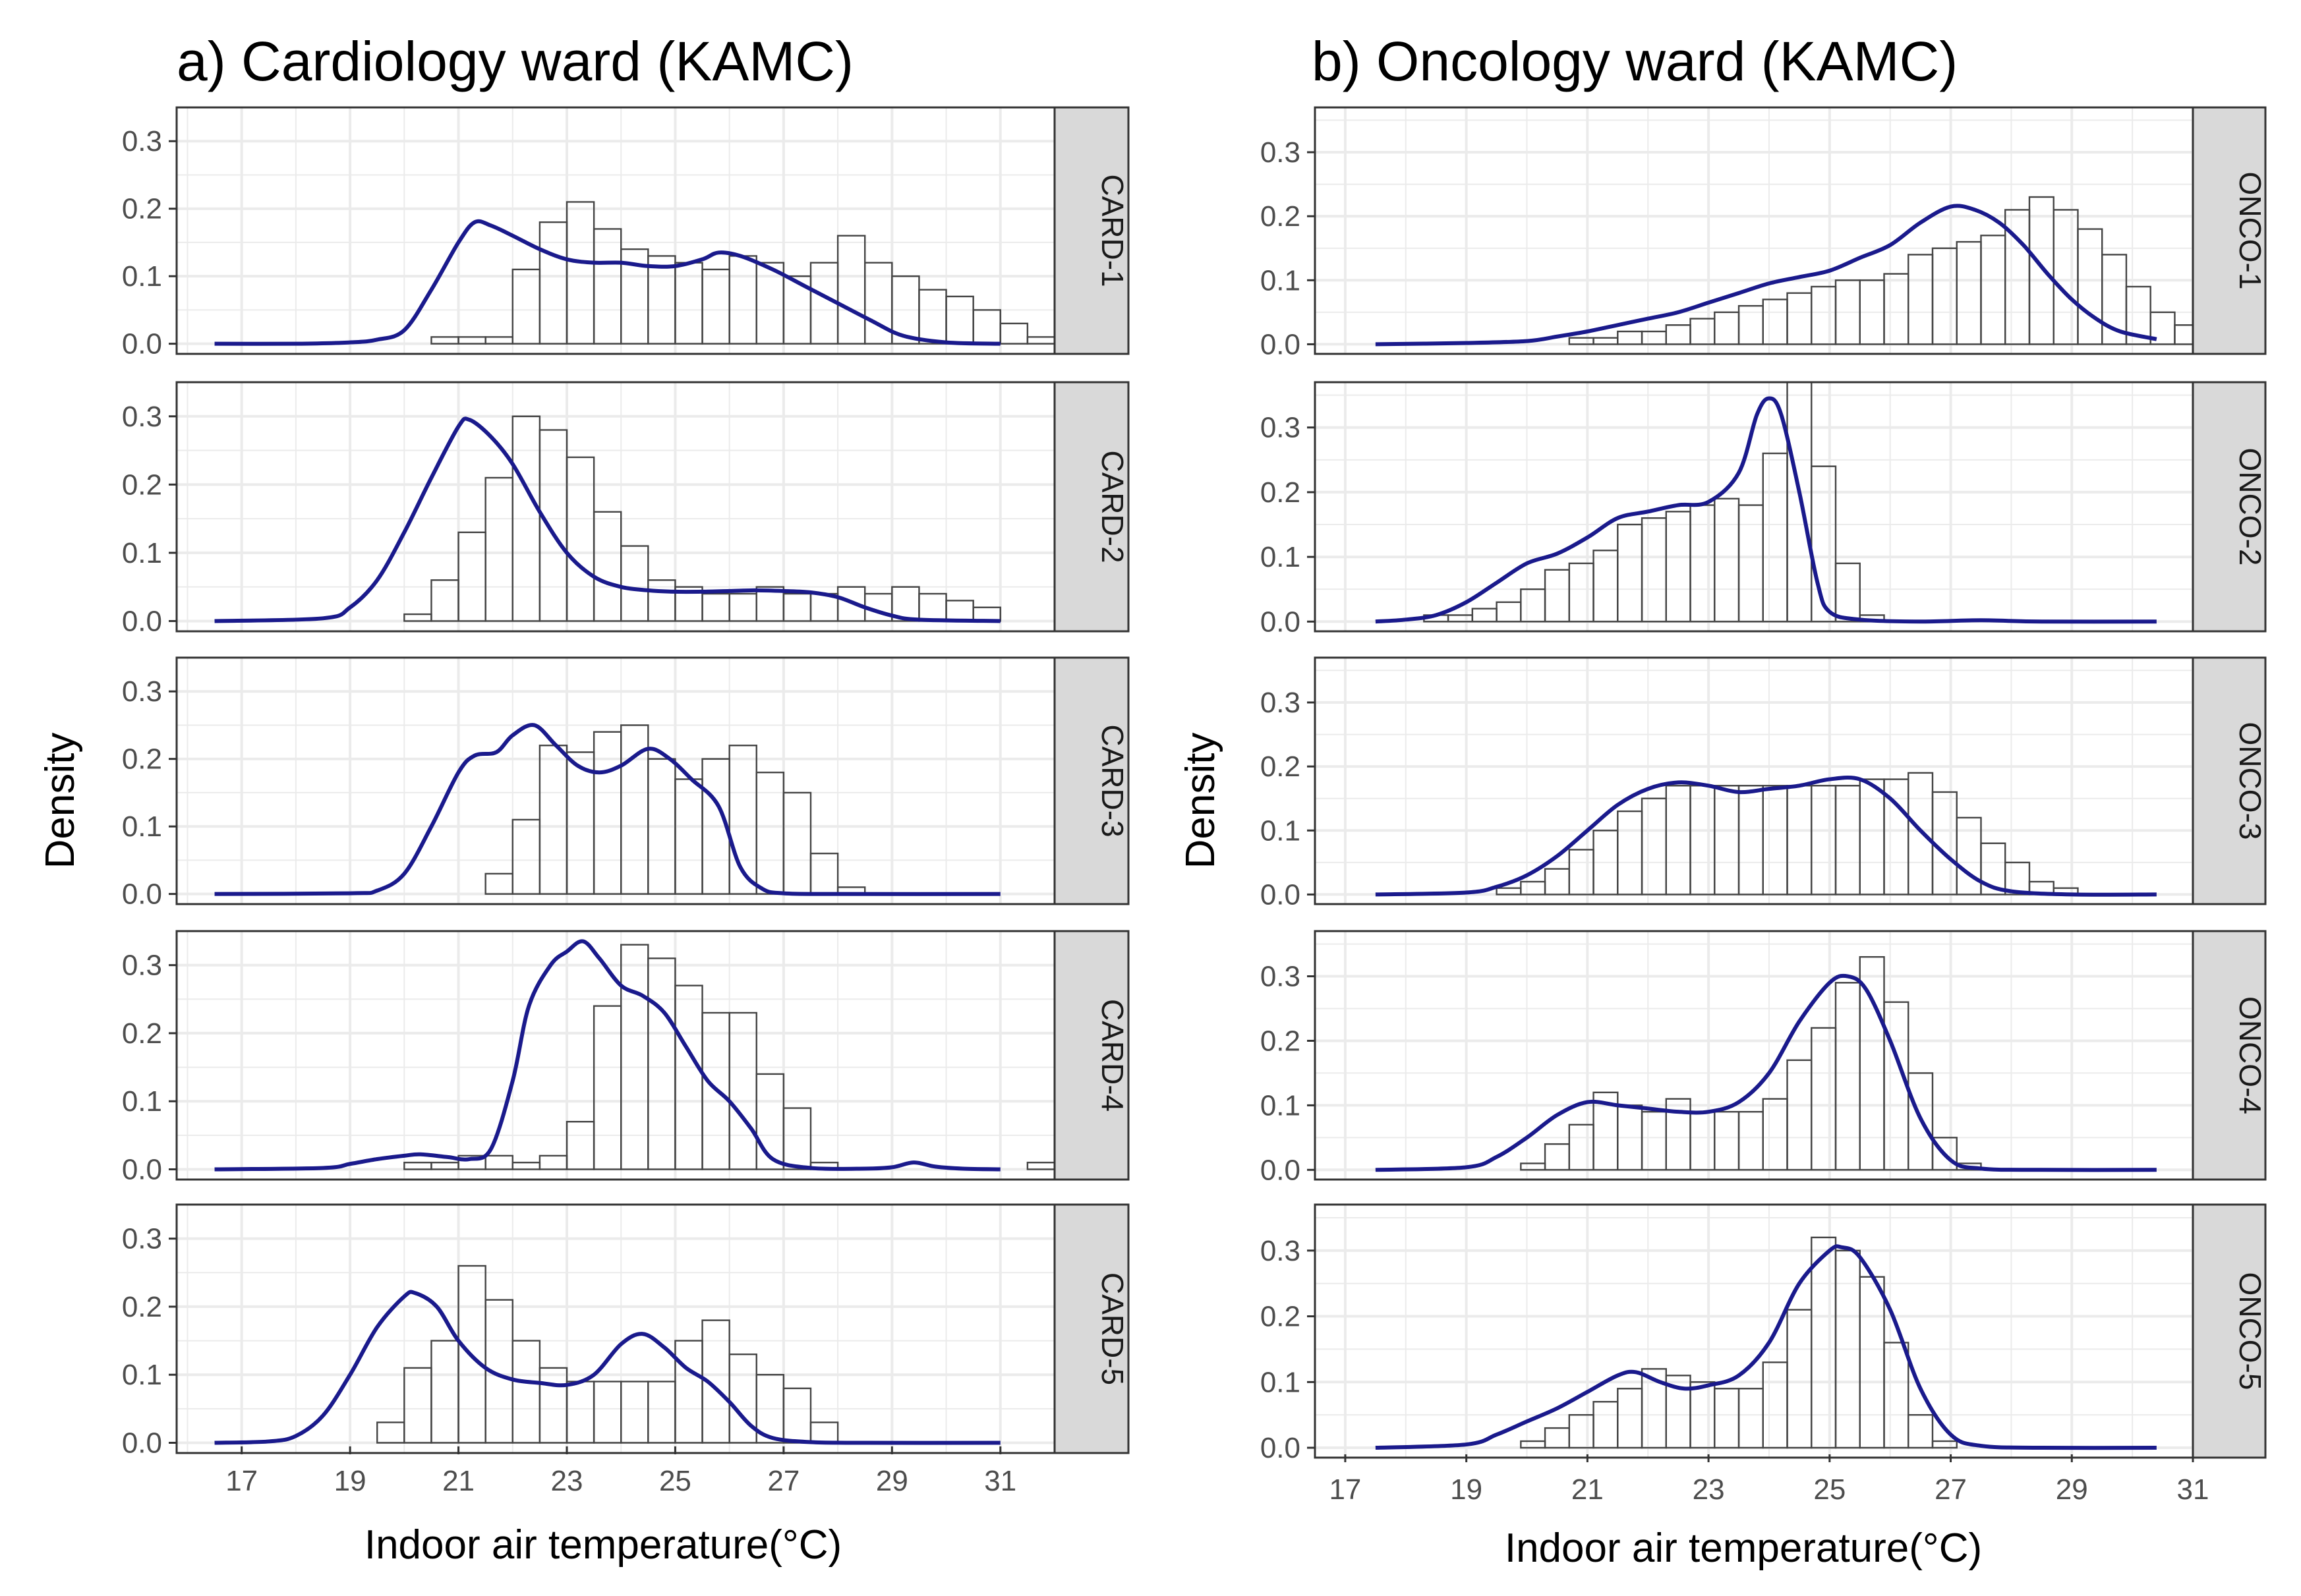  Describe the element at coordinates (1091, 1055) in the screenshot. I see `facet-strip: CARD-4` at that location.